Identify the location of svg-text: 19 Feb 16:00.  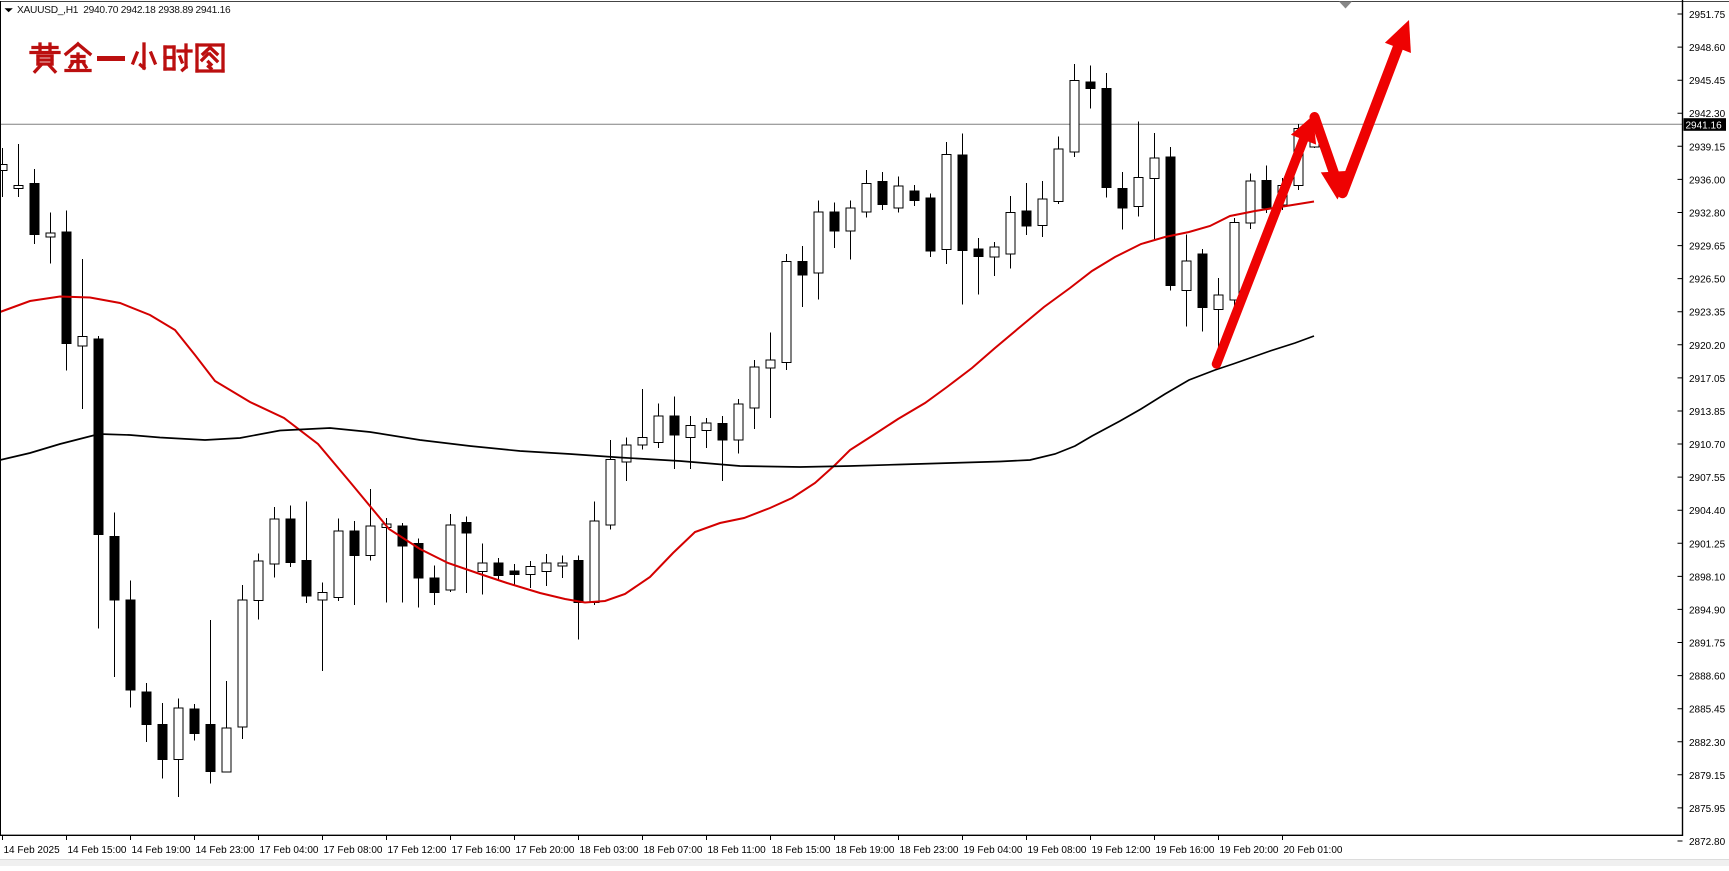
(1185, 850).